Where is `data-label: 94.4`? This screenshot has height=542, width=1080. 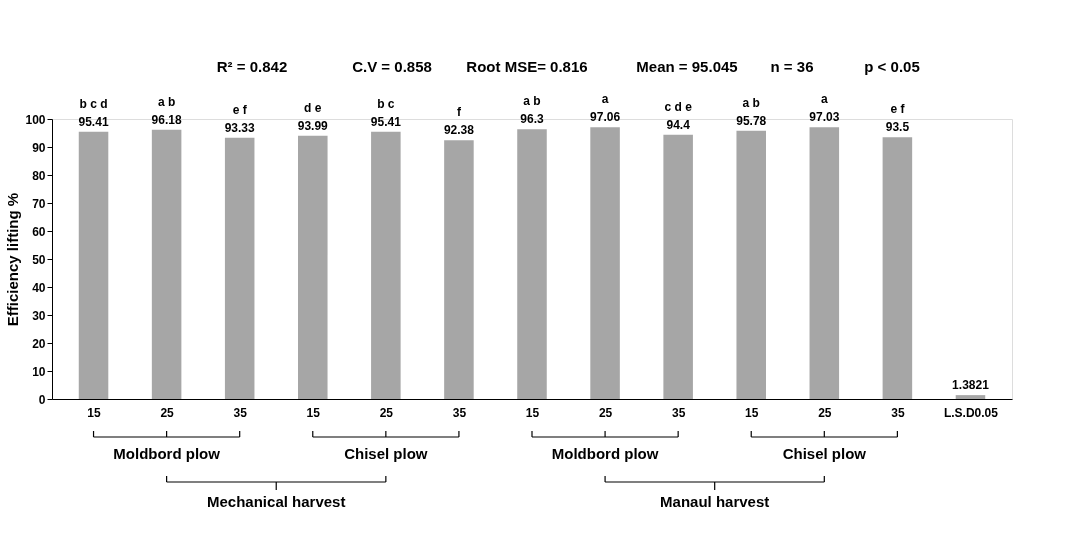
data-label: 94.4 is located at coordinates (678, 124).